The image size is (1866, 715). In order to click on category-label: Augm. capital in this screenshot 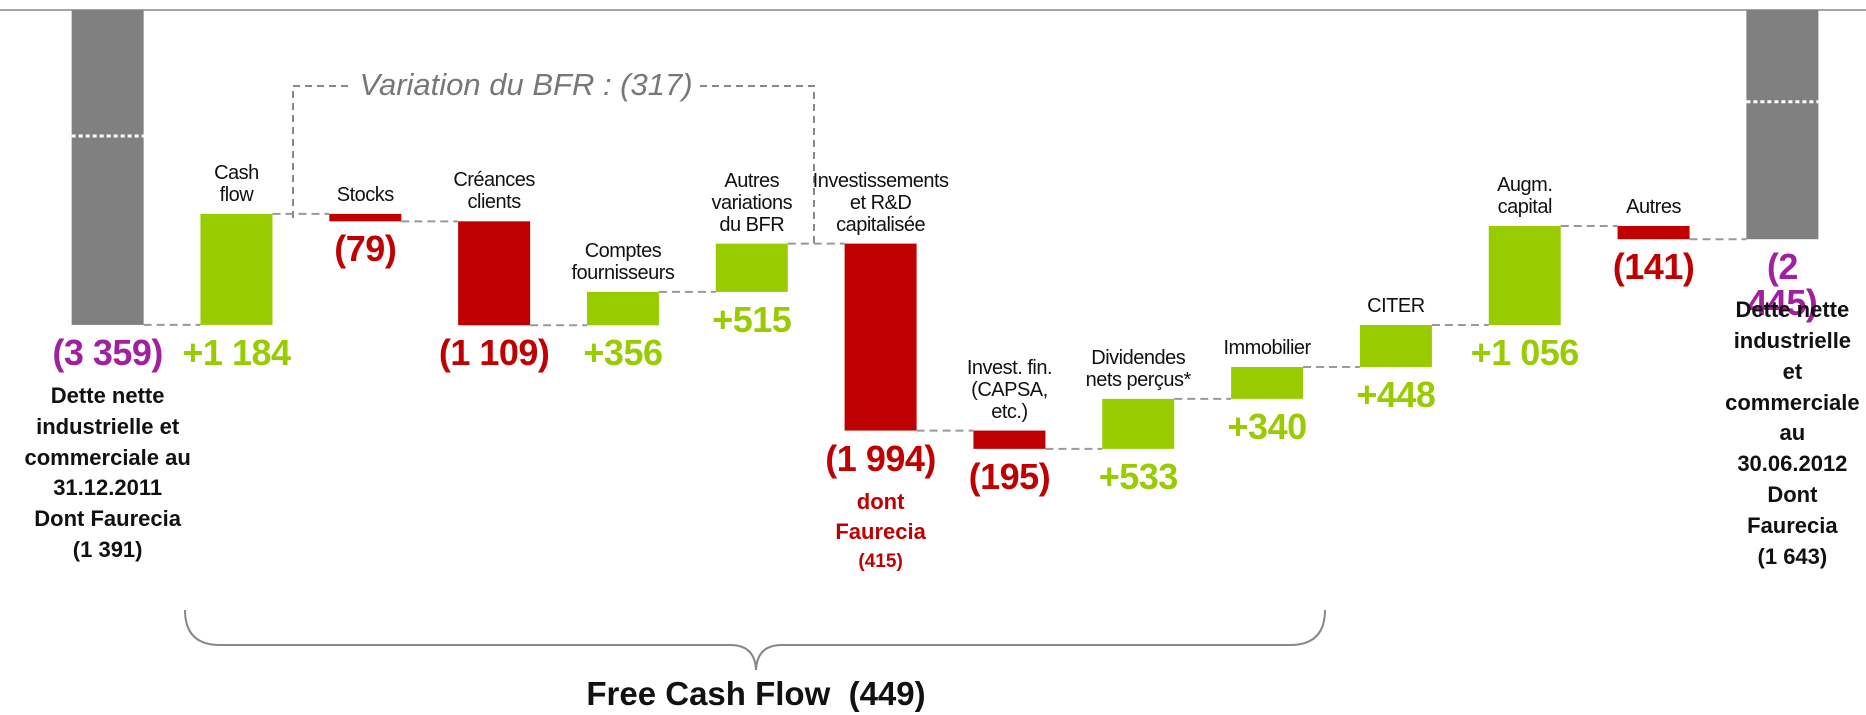, I will do `click(1525, 196)`.